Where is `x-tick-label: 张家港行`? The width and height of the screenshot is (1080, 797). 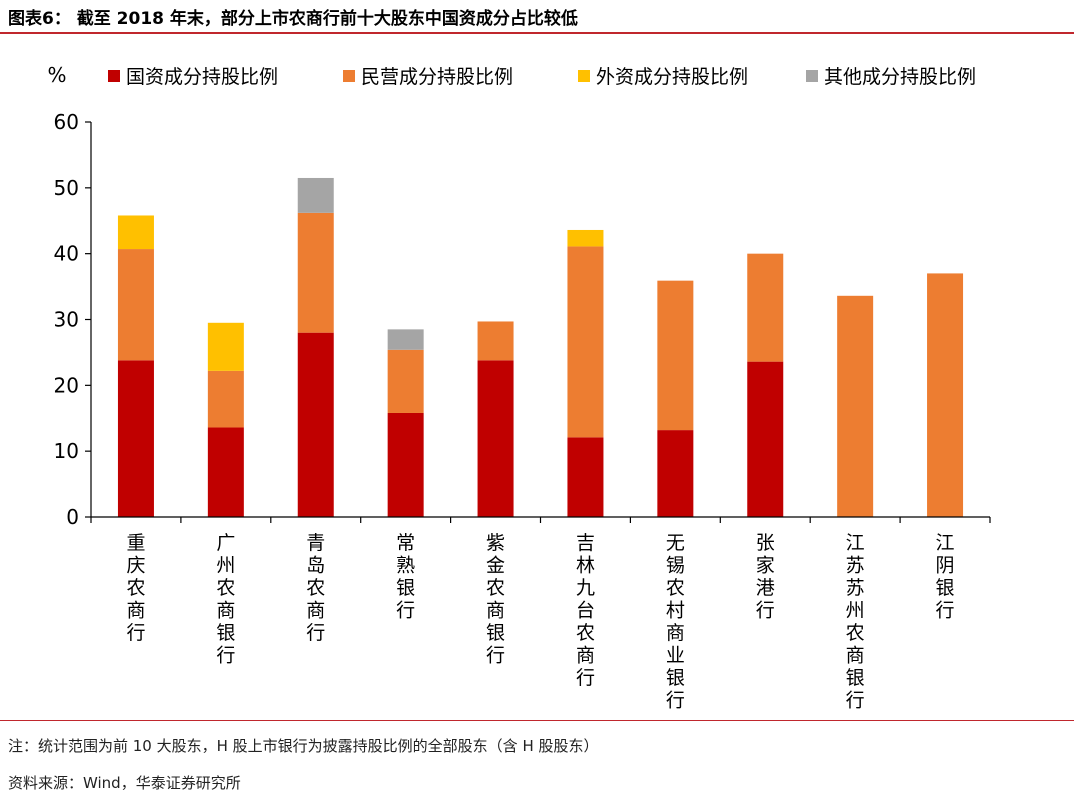 x-tick-label: 张家港行 is located at coordinates (765, 577).